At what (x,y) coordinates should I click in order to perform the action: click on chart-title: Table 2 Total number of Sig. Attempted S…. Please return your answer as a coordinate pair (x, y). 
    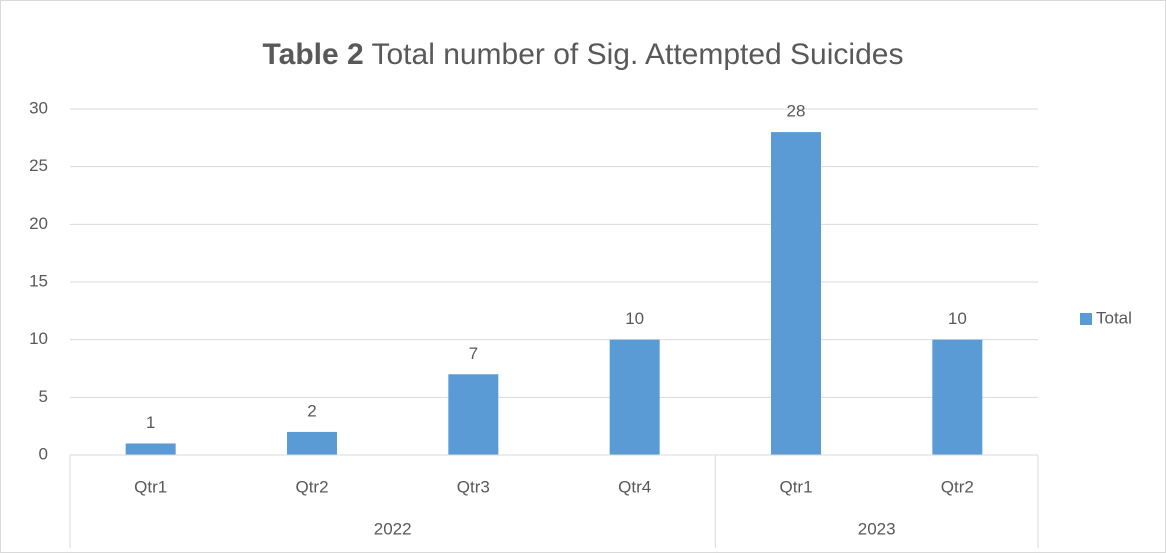
    Looking at the image, I should click on (583, 54).